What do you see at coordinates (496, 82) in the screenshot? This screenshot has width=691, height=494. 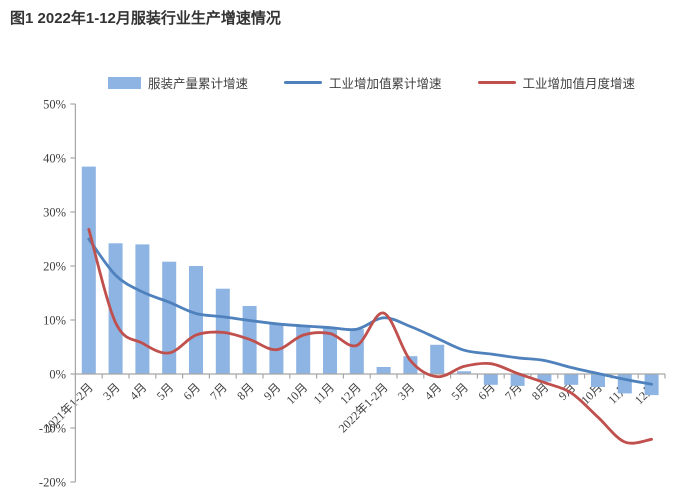 I see `monthly-line-swatch` at bounding box center [496, 82].